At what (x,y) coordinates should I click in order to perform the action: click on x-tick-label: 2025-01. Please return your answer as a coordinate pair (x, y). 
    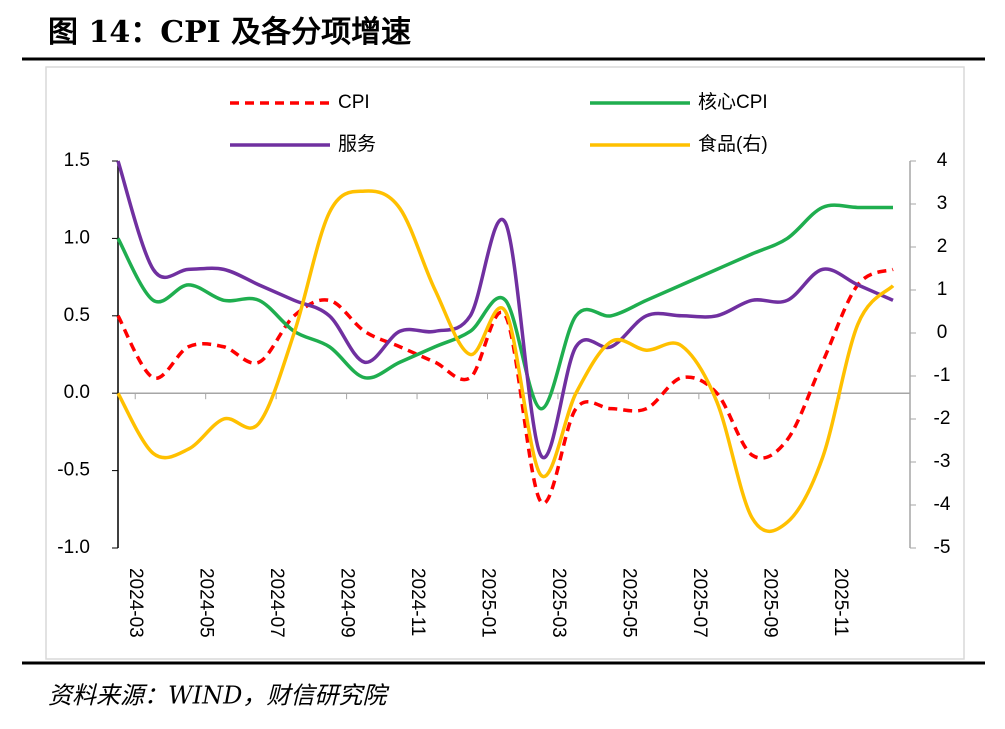
    Looking at the image, I should click on (487, 603).